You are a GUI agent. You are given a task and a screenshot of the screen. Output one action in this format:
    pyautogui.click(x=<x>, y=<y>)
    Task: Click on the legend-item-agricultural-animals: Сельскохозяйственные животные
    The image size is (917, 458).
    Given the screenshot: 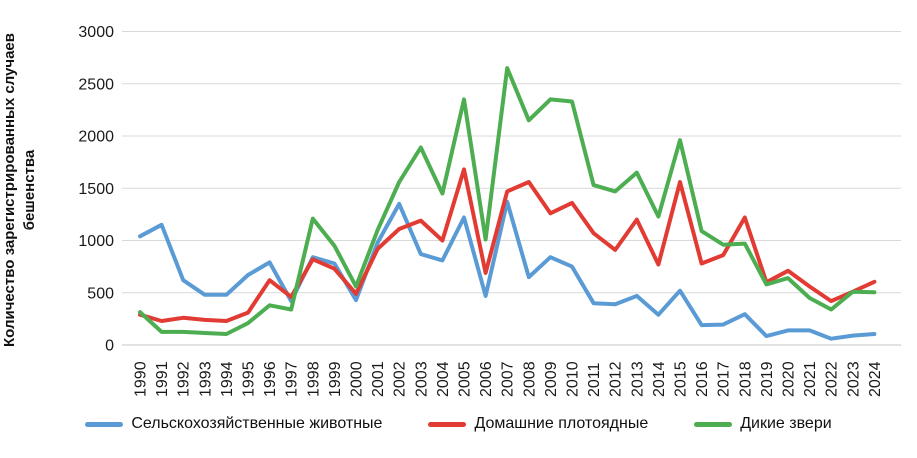 What is the action you would take?
    pyautogui.click(x=233, y=424)
    